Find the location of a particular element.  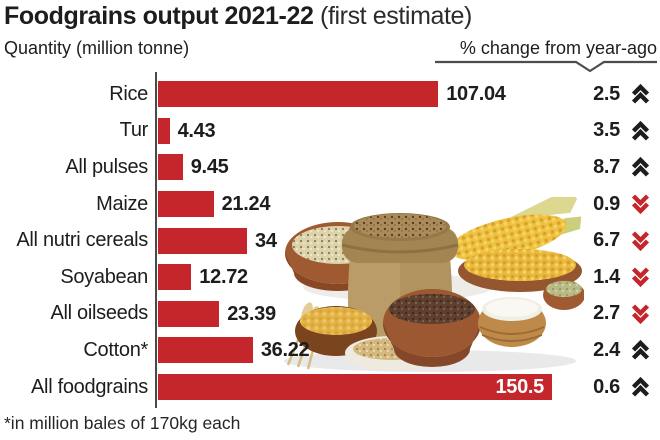

chart-axis-line is located at coordinates (156, 240).